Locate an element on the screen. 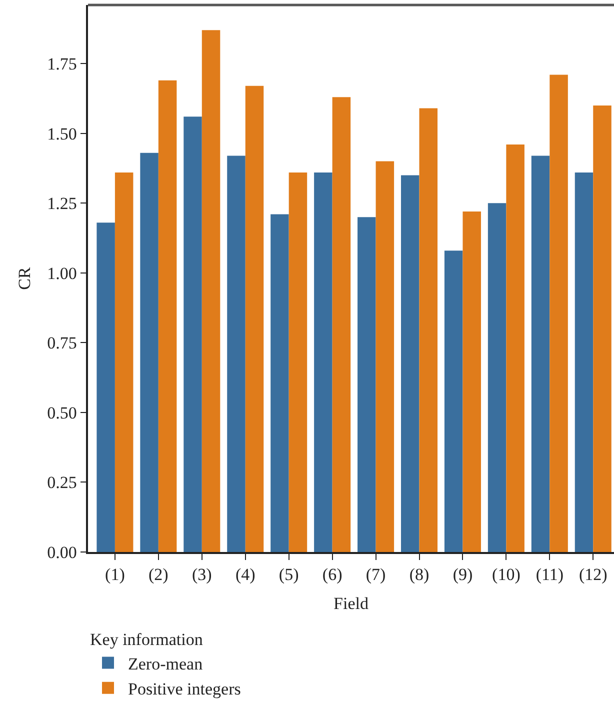  x-tick-label: (7) is located at coordinates (376, 574).